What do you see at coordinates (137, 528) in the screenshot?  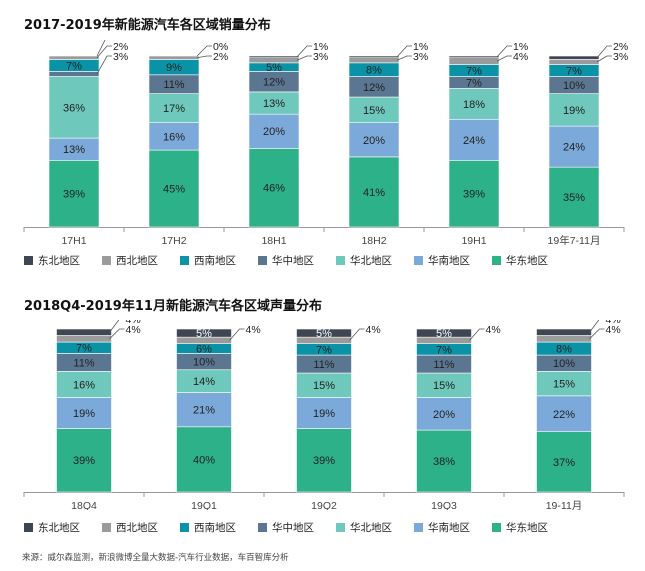 I see `legend-label: 西北地区` at bounding box center [137, 528].